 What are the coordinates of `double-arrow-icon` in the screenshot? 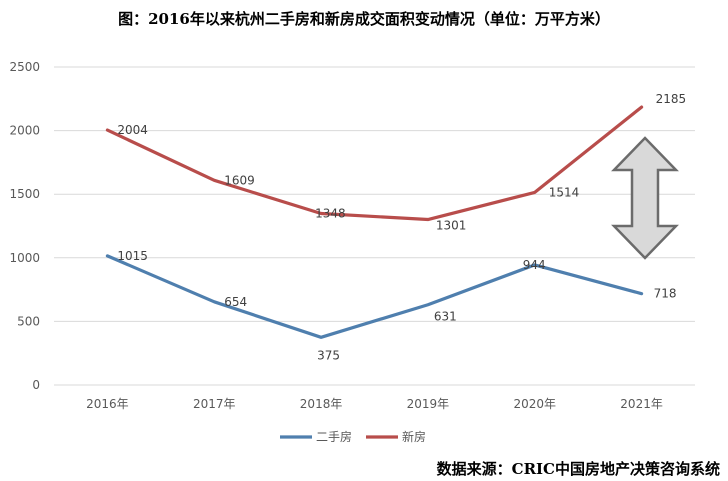 It's located at (645, 198).